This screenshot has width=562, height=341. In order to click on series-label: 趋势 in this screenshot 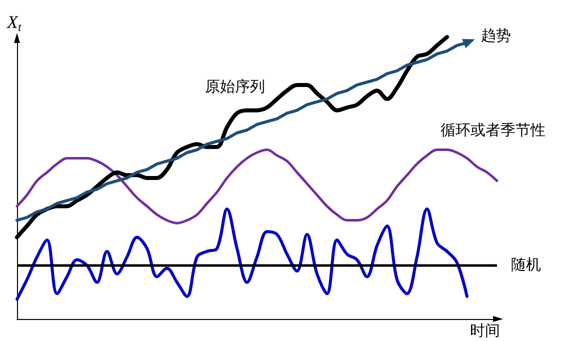, I will do `click(496, 36)`.